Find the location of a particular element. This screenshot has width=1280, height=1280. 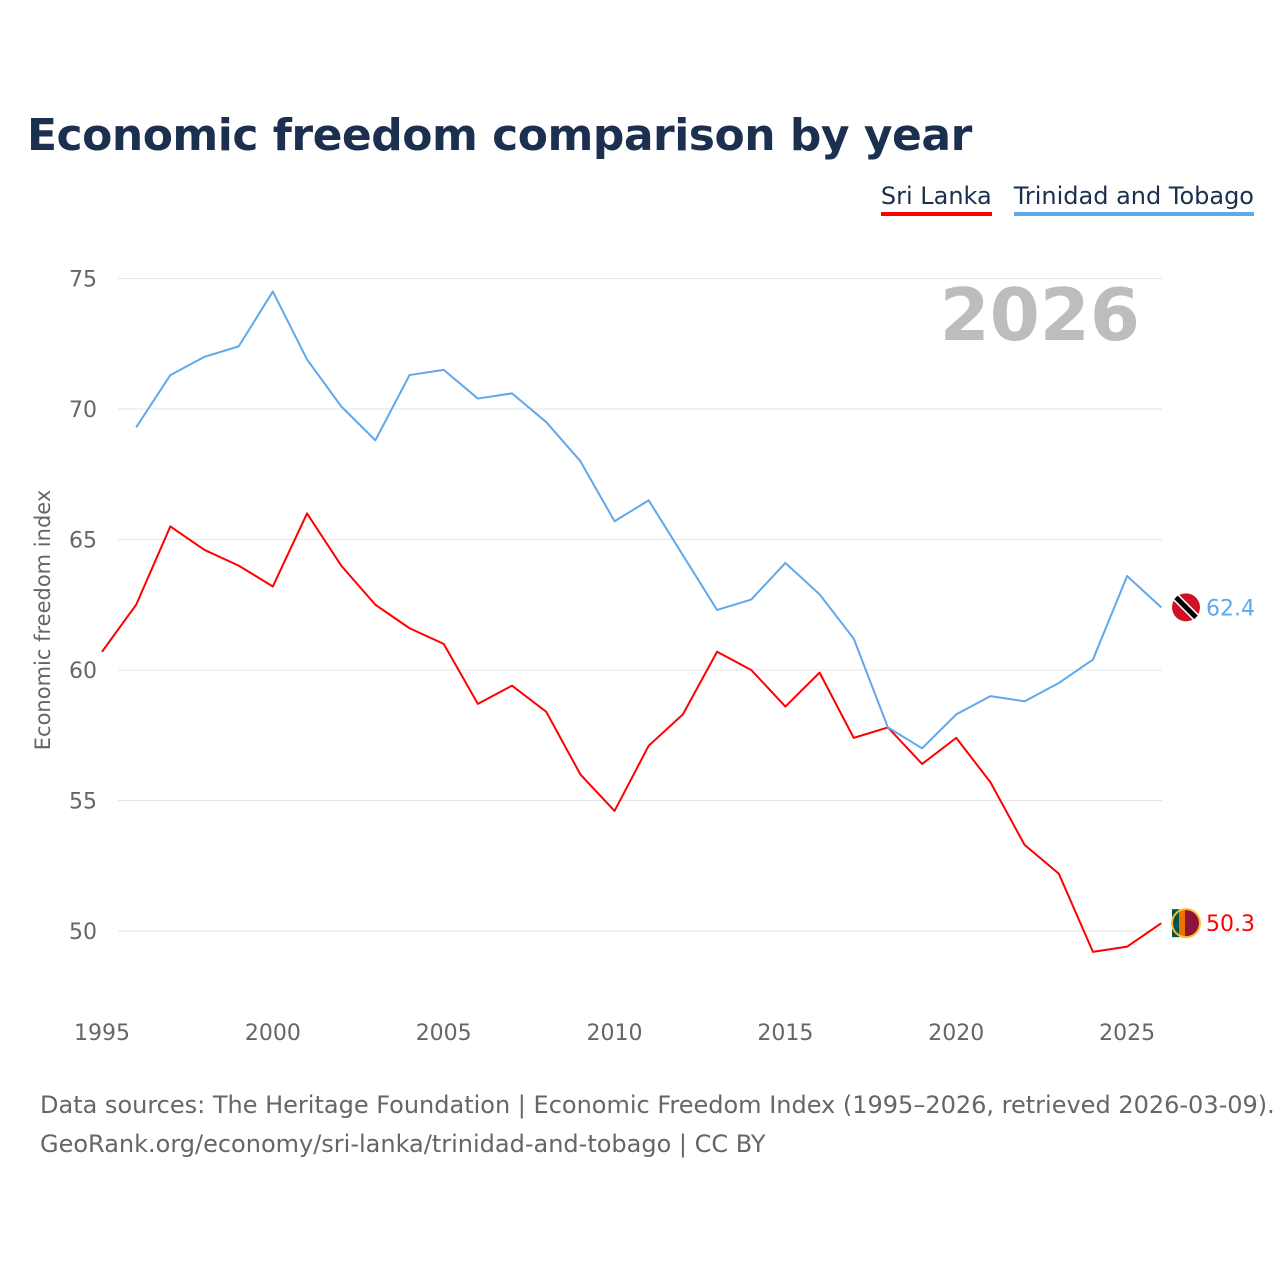

x-tick-label: 2020 is located at coordinates (956, 1033).